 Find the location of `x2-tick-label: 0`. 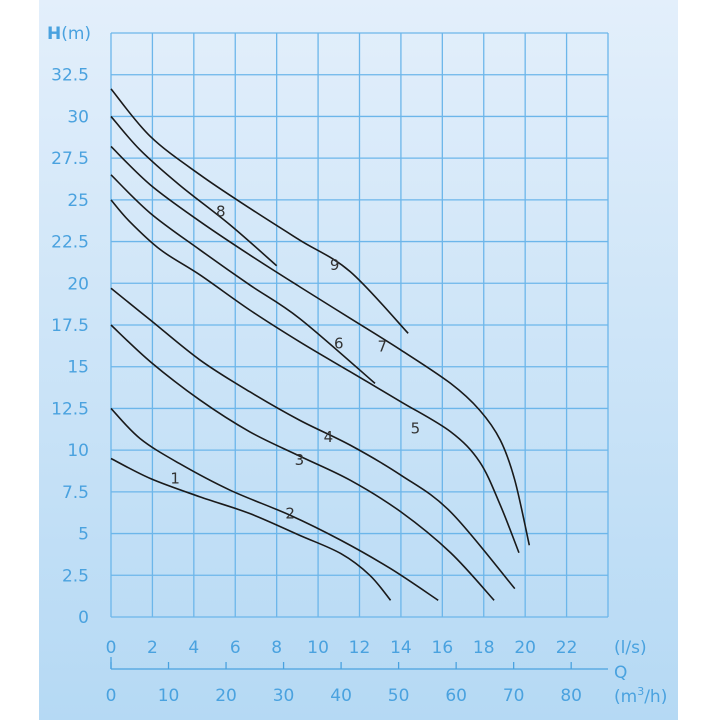

x2-tick-label: 0 is located at coordinates (111, 696).